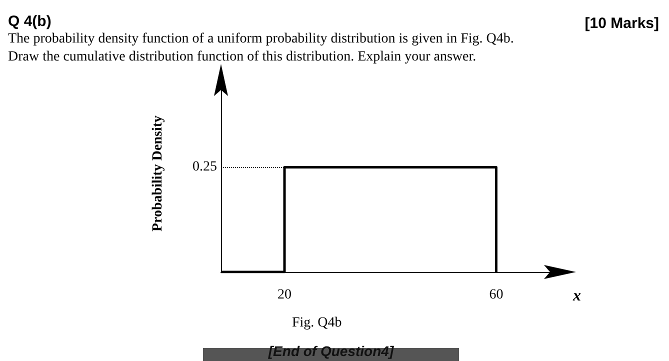 This screenshot has width=669, height=361. Describe the element at coordinates (496, 295) in the screenshot. I see `x-tick-label: 60` at that location.